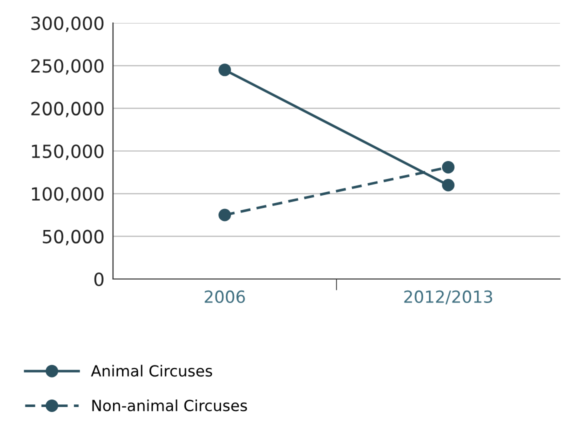 The image size is (571, 428). Describe the element at coordinates (68, 195) in the screenshot. I see `y-tick-label: 100,000` at that location.